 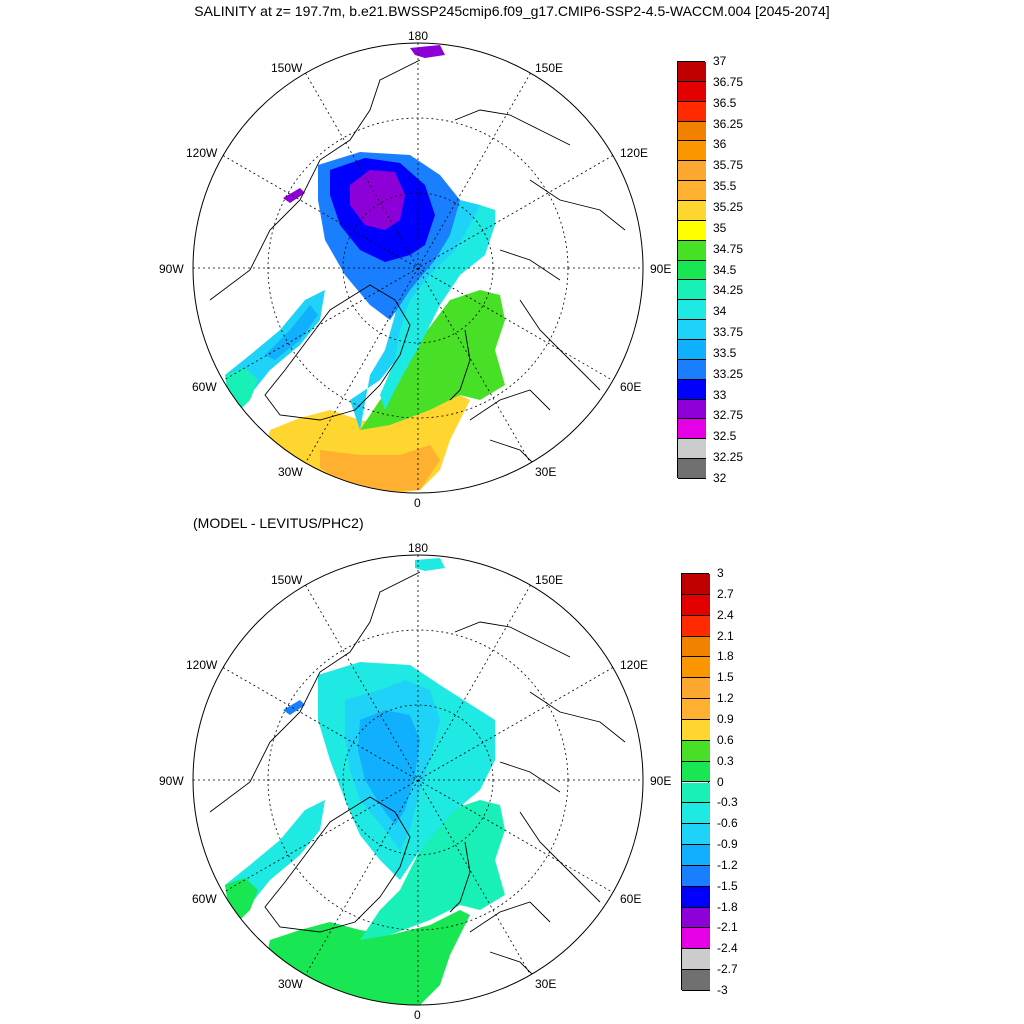 I want to click on bottom-lon-label-180: 180, so click(x=418, y=548).